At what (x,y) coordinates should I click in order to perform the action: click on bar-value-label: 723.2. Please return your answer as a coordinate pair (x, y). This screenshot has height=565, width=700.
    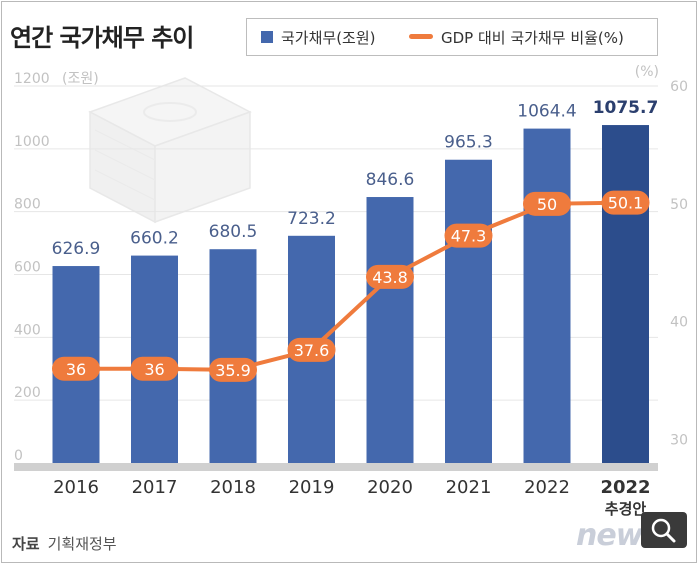
    Looking at the image, I should click on (311, 219).